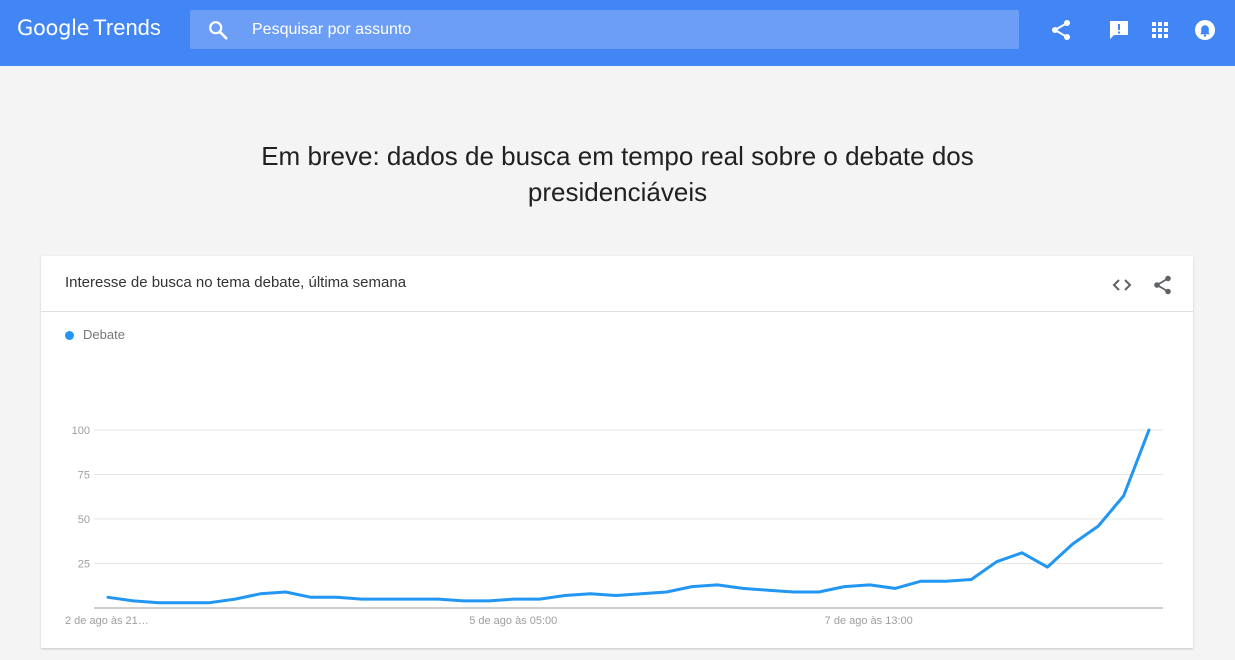  What do you see at coordinates (104, 334) in the screenshot?
I see `legend-label: Debate` at bounding box center [104, 334].